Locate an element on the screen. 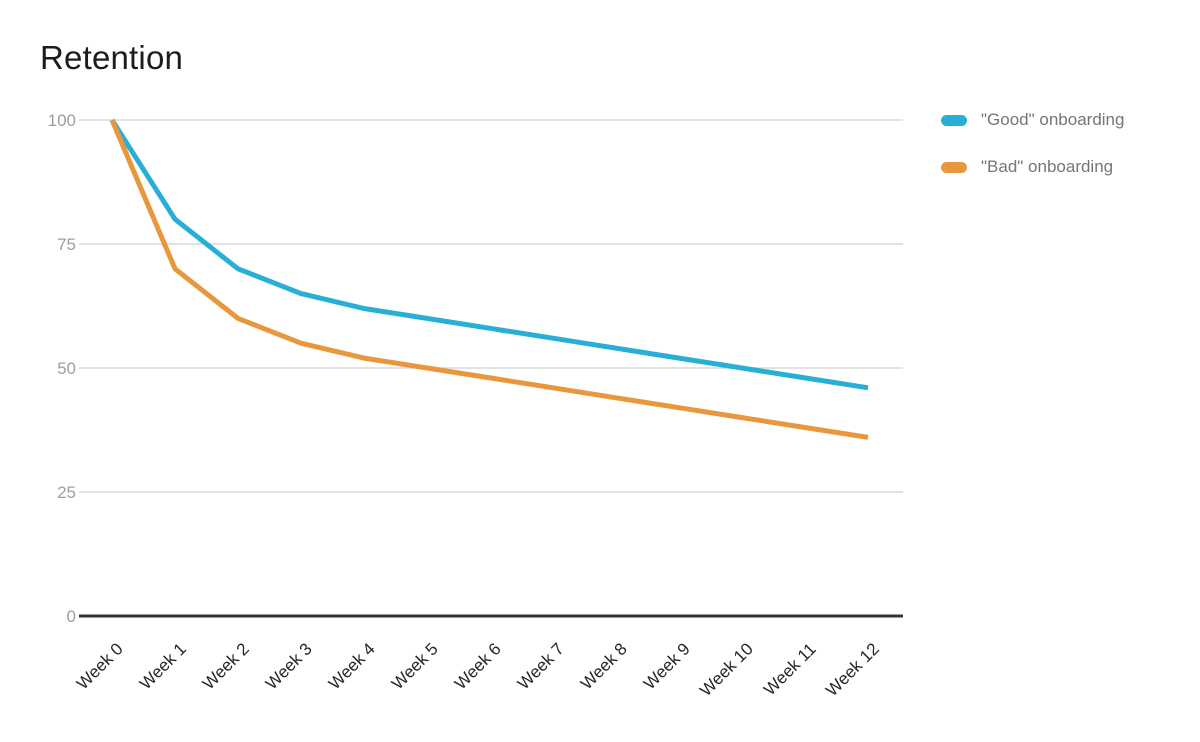 This screenshot has height=742, width=1200. x-tick-label: Week 7 is located at coordinates (541, 666).